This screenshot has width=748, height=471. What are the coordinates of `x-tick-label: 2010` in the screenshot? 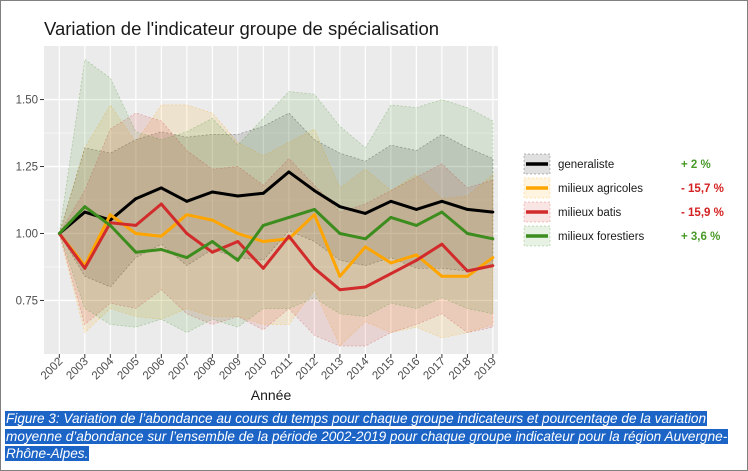 It's located at (256, 369).